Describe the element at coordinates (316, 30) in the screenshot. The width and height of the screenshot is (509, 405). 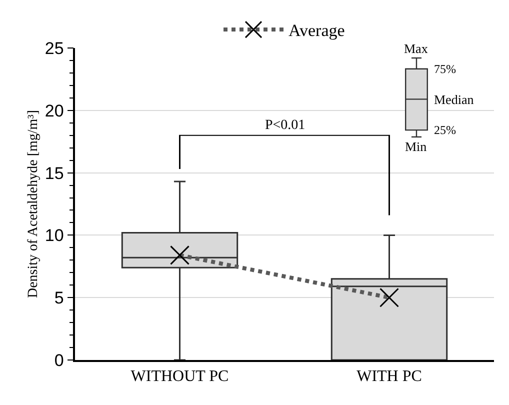
I see `legend-label: Average` at that location.